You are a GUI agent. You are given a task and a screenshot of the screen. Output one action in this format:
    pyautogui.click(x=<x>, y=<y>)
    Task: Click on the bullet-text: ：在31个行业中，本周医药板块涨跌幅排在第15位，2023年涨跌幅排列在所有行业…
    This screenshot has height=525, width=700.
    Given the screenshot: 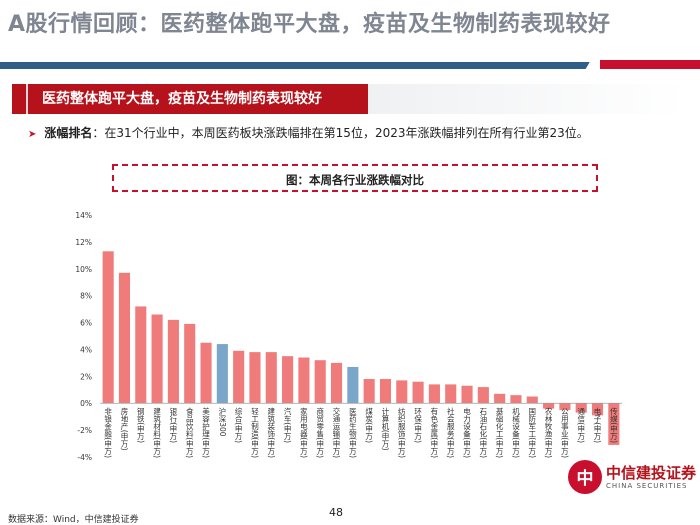 What is the action you would take?
    pyautogui.click(x=340, y=133)
    